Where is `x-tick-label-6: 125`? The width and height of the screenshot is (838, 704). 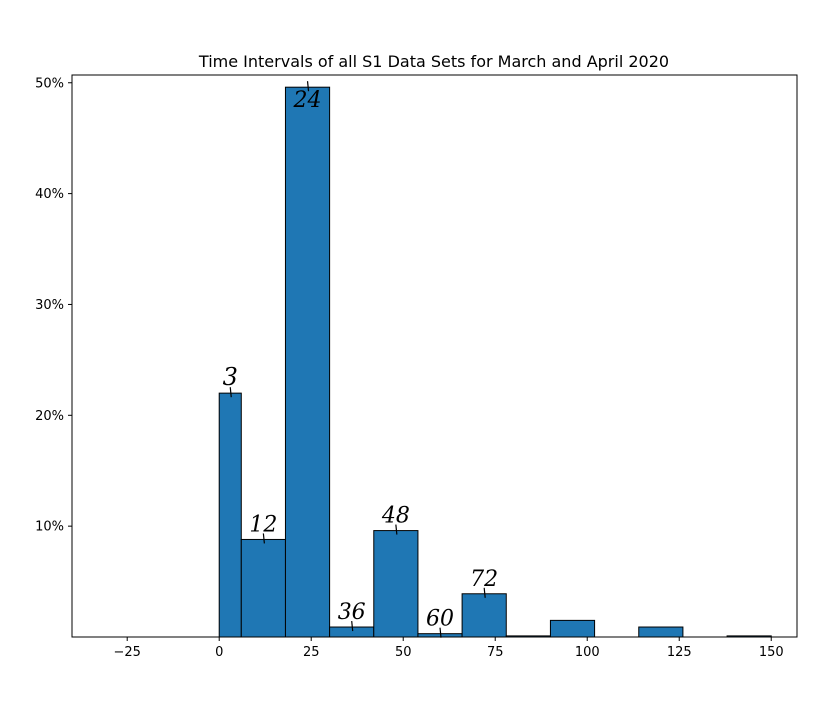
x-tick-label-6: 125 is located at coordinates (679, 652).